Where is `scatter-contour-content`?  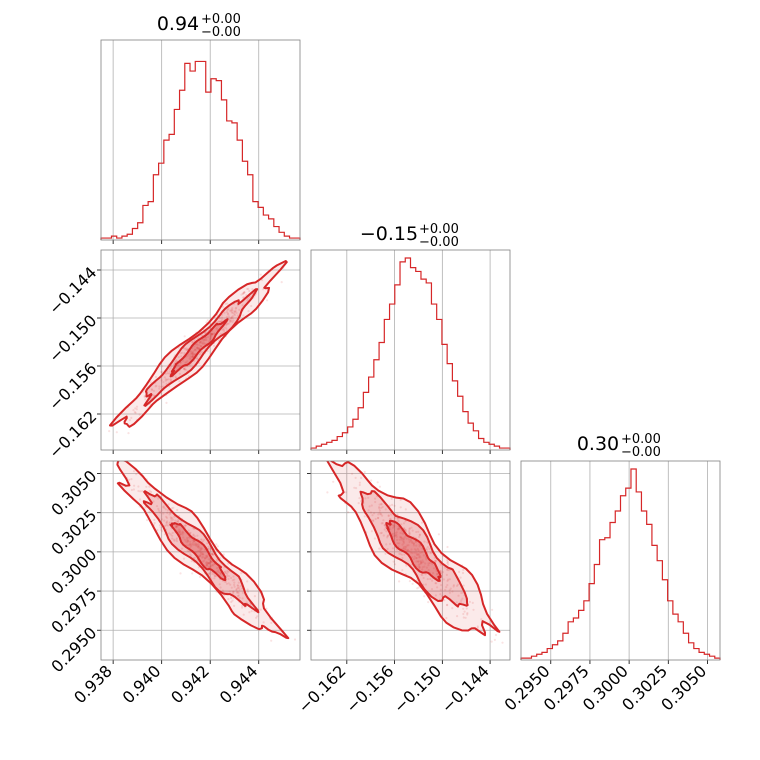 scatter-contour-content is located at coordinates (414, 552).